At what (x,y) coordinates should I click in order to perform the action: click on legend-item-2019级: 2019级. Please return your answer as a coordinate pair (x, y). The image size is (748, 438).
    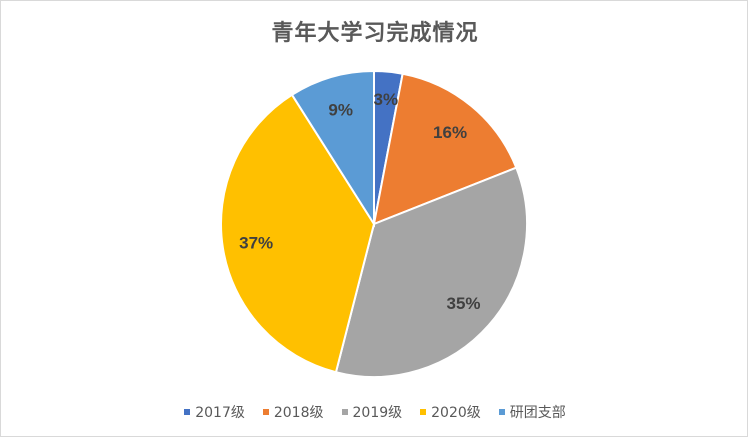
    Looking at the image, I should click on (372, 412).